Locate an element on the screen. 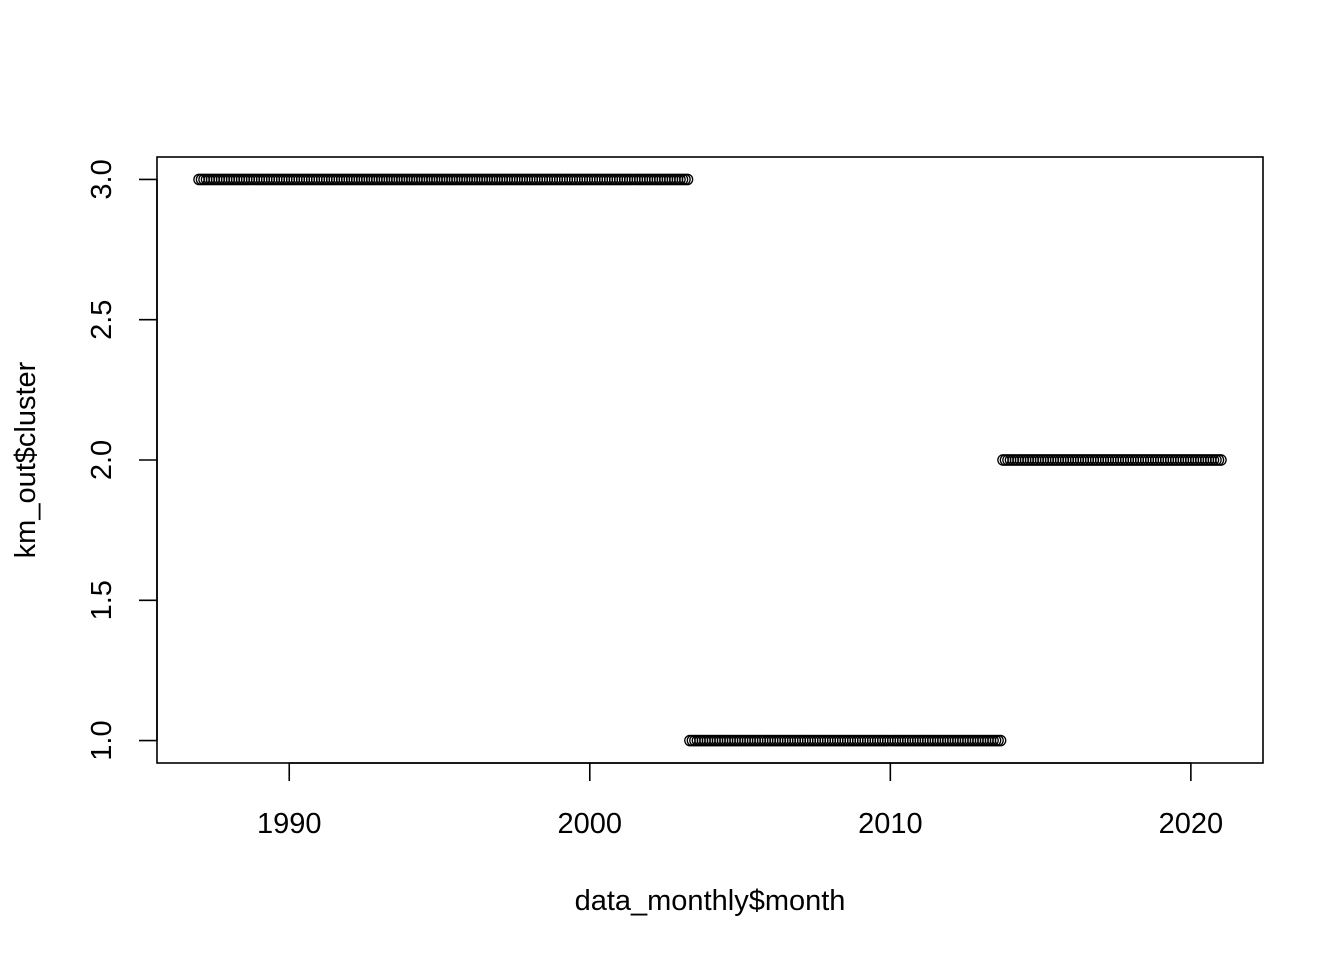  y-tick-label: 1.0 is located at coordinates (102, 740).